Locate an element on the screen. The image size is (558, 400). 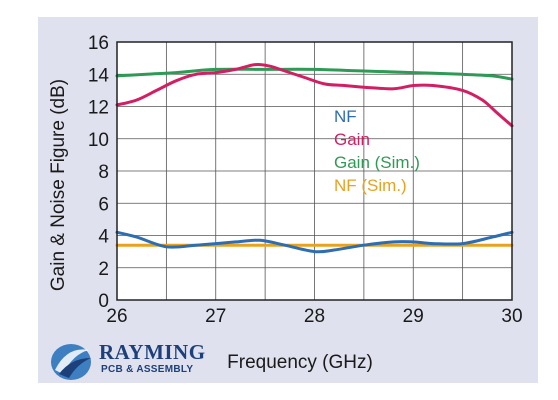
y-tick-label: 4 is located at coordinates (103, 237).